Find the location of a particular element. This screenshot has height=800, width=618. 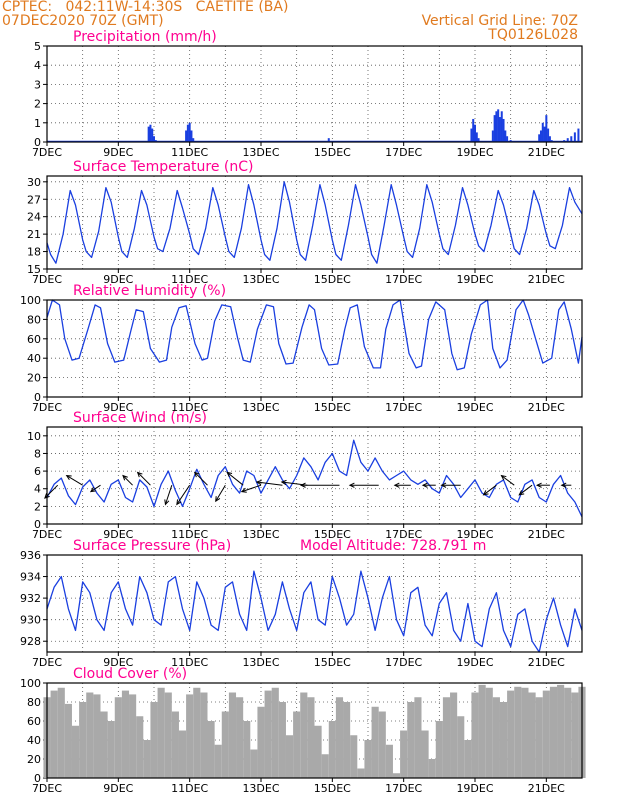

plot-frame is located at coordinates (314, 730).